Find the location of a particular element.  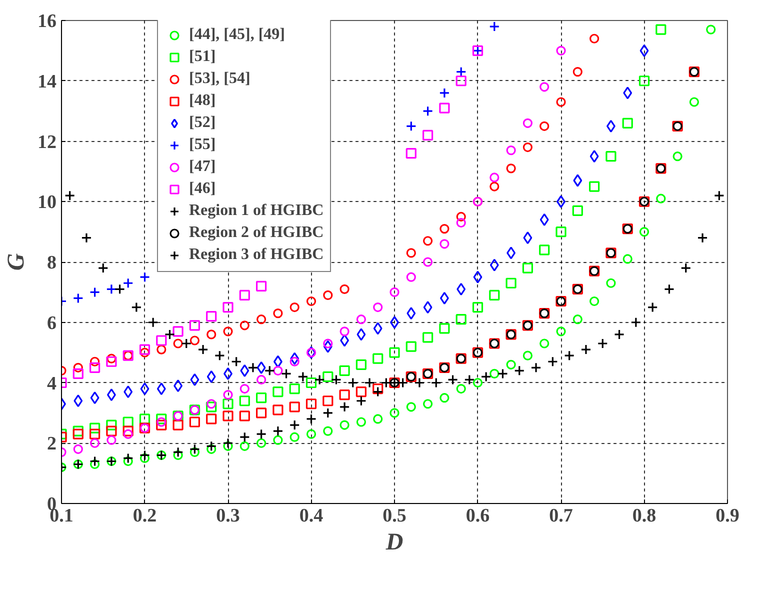

y-tick-label: 6 is located at coordinates (51, 323).